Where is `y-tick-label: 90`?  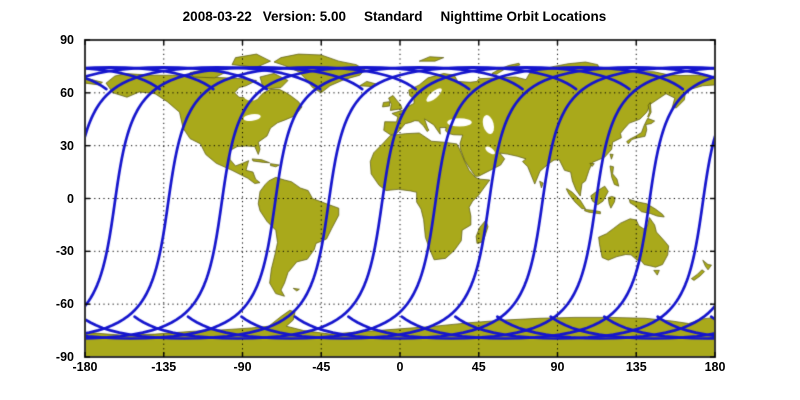
y-tick-label: 90 is located at coordinates (67, 40).